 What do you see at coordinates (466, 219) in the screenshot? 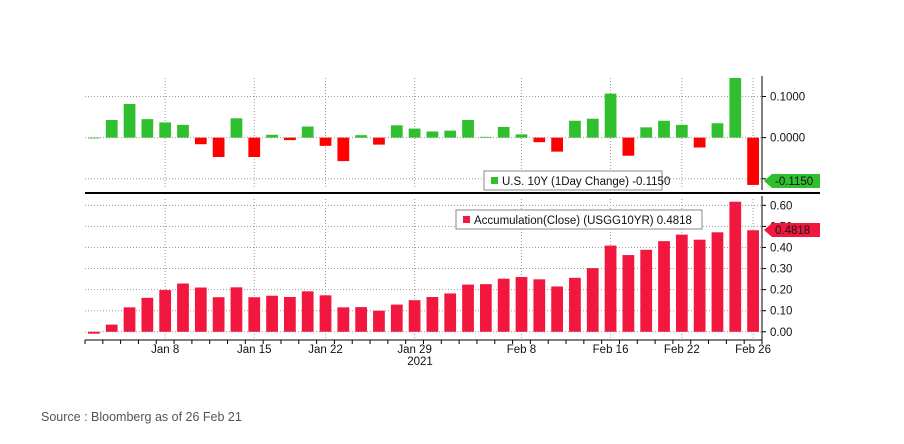
I see `bottom-legend-swatch` at bounding box center [466, 219].